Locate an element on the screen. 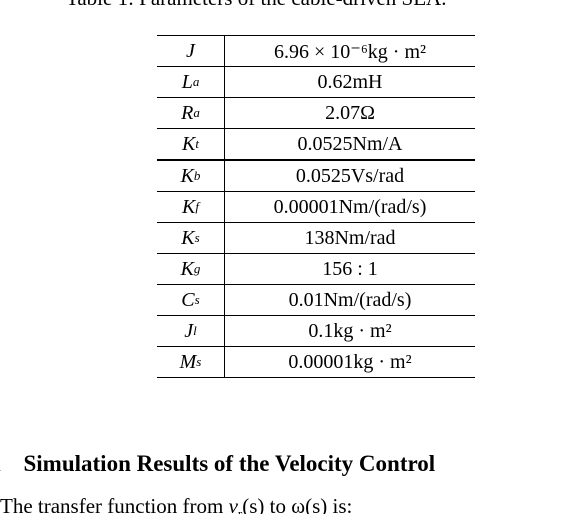 The height and width of the screenshot is (514, 564). symbol: M is located at coordinates (188, 361).